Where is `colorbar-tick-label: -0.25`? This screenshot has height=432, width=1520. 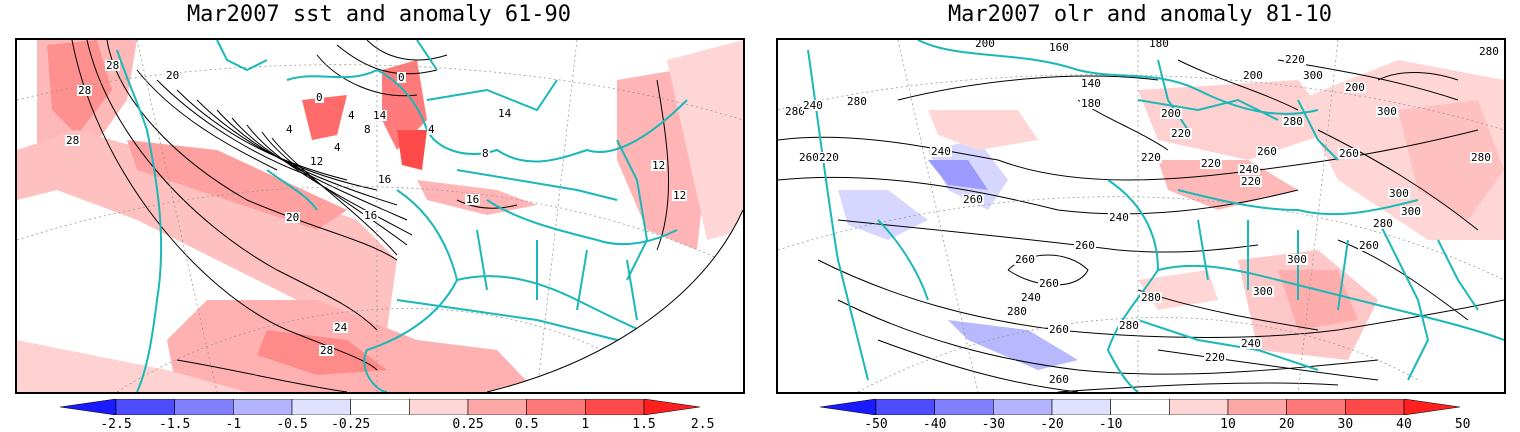 colorbar-tick-label: -0.25 is located at coordinates (351, 424).